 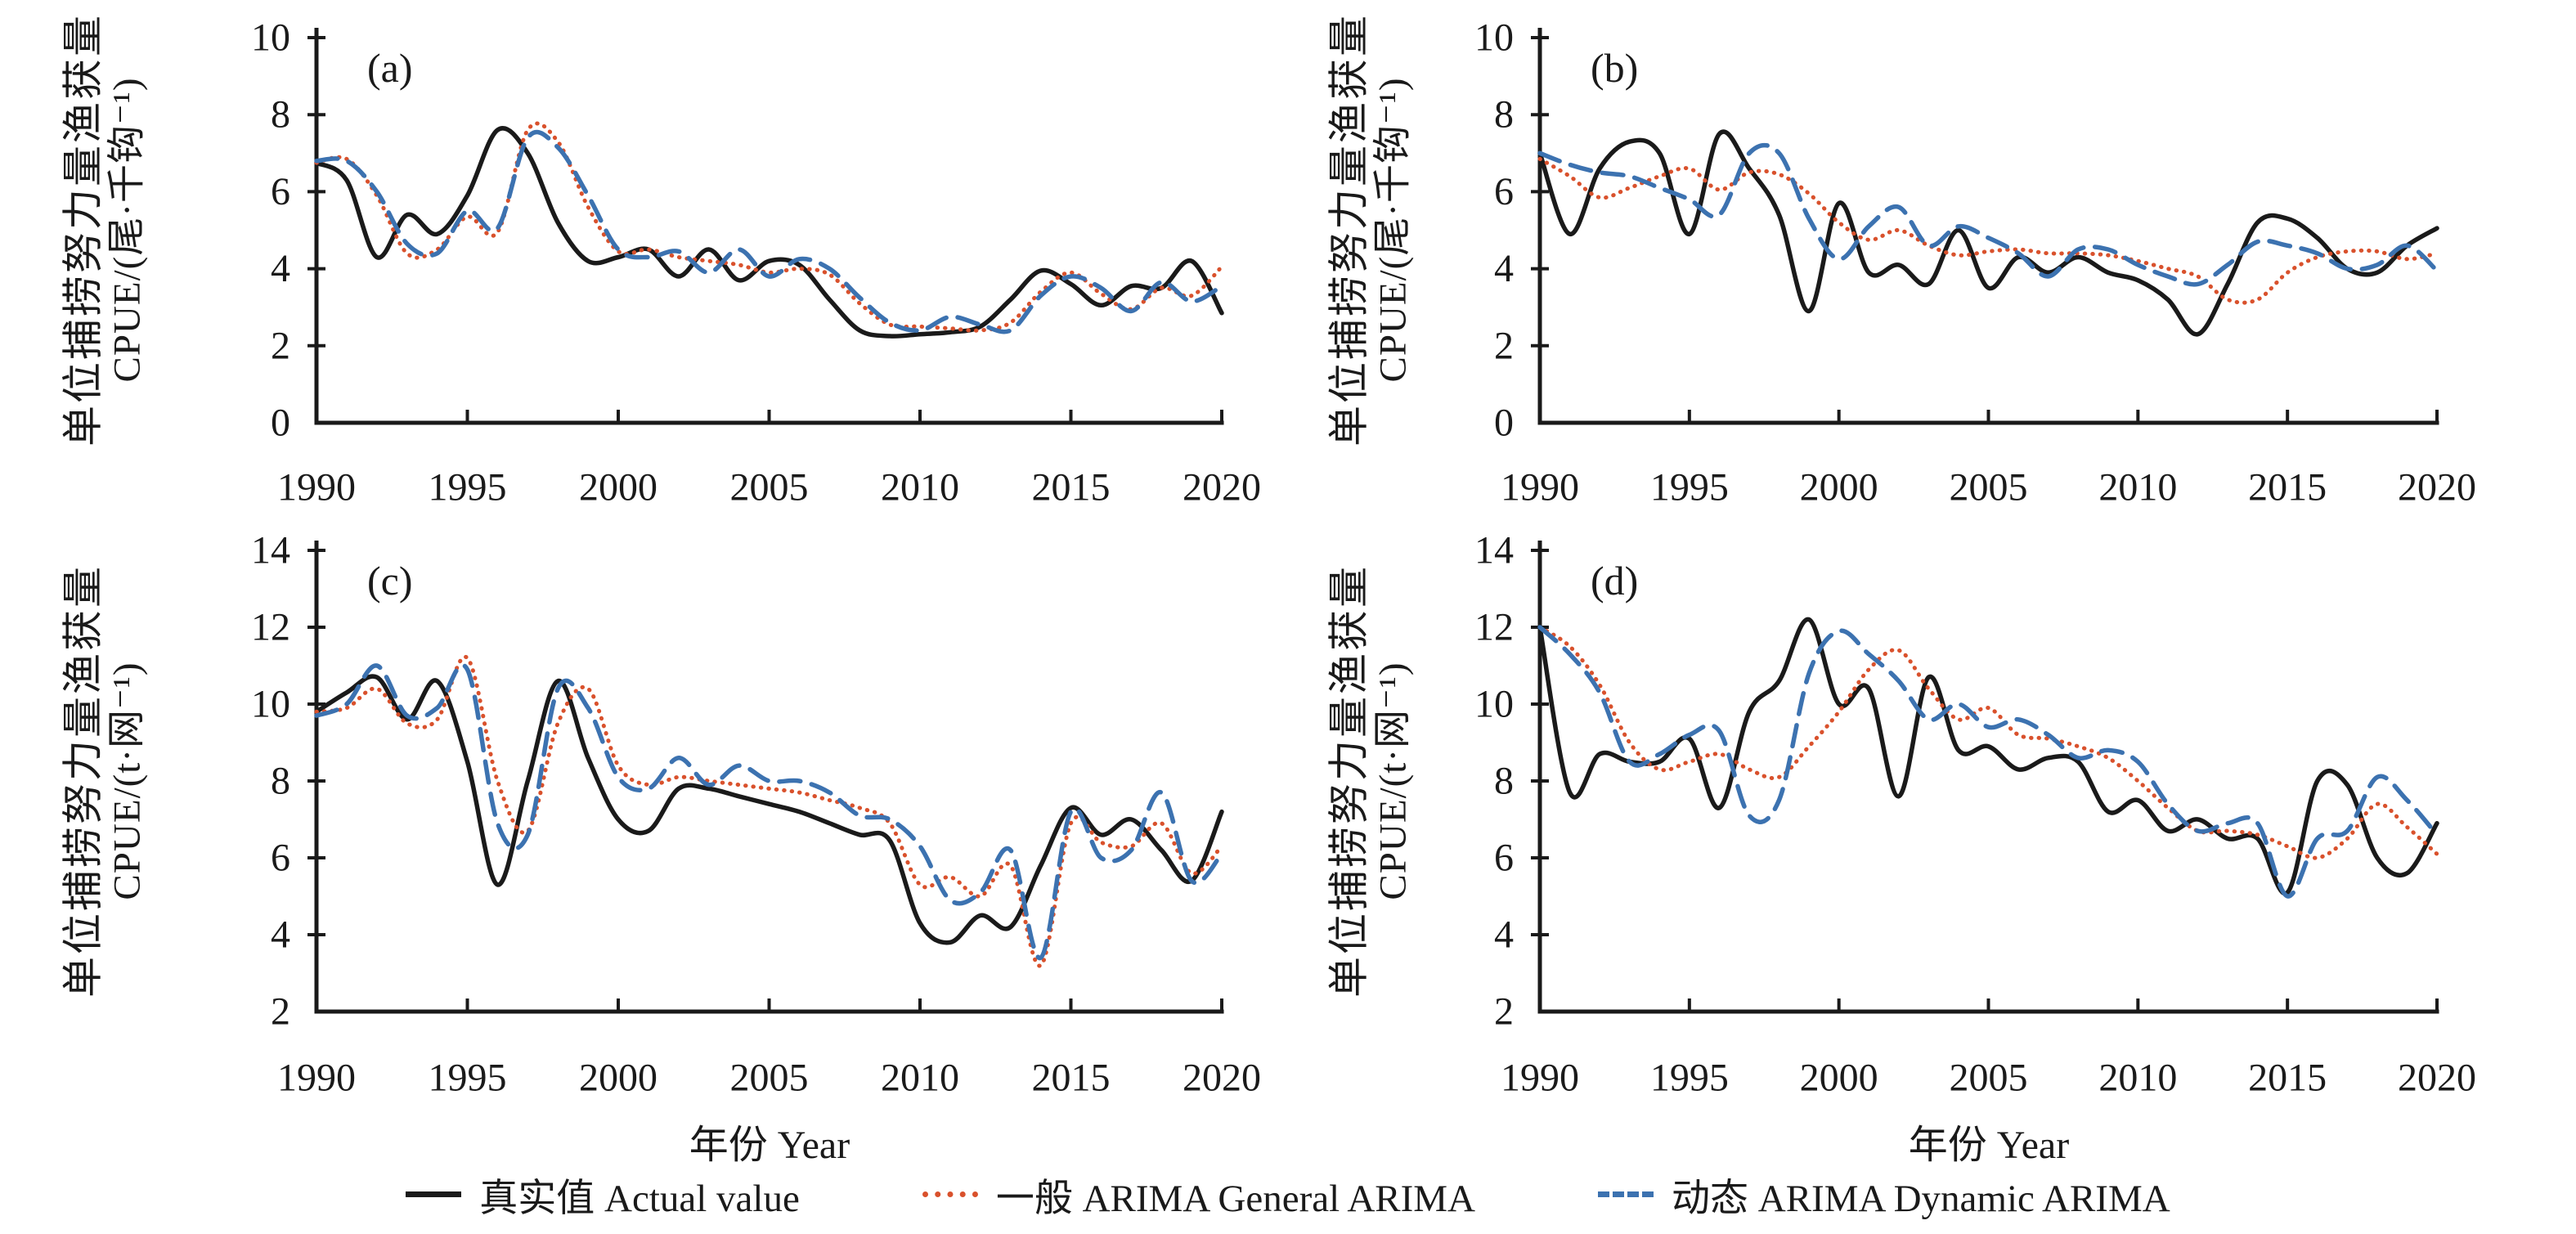 I want to click on legend-item-general-arima: 一般 ARIMA General ARIMA, so click(x=1198, y=1194).